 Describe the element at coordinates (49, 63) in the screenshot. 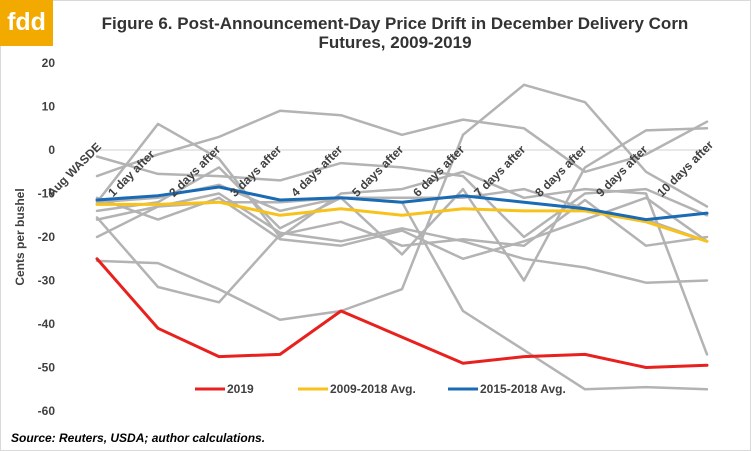

I see `y-tick-label: 20` at that location.